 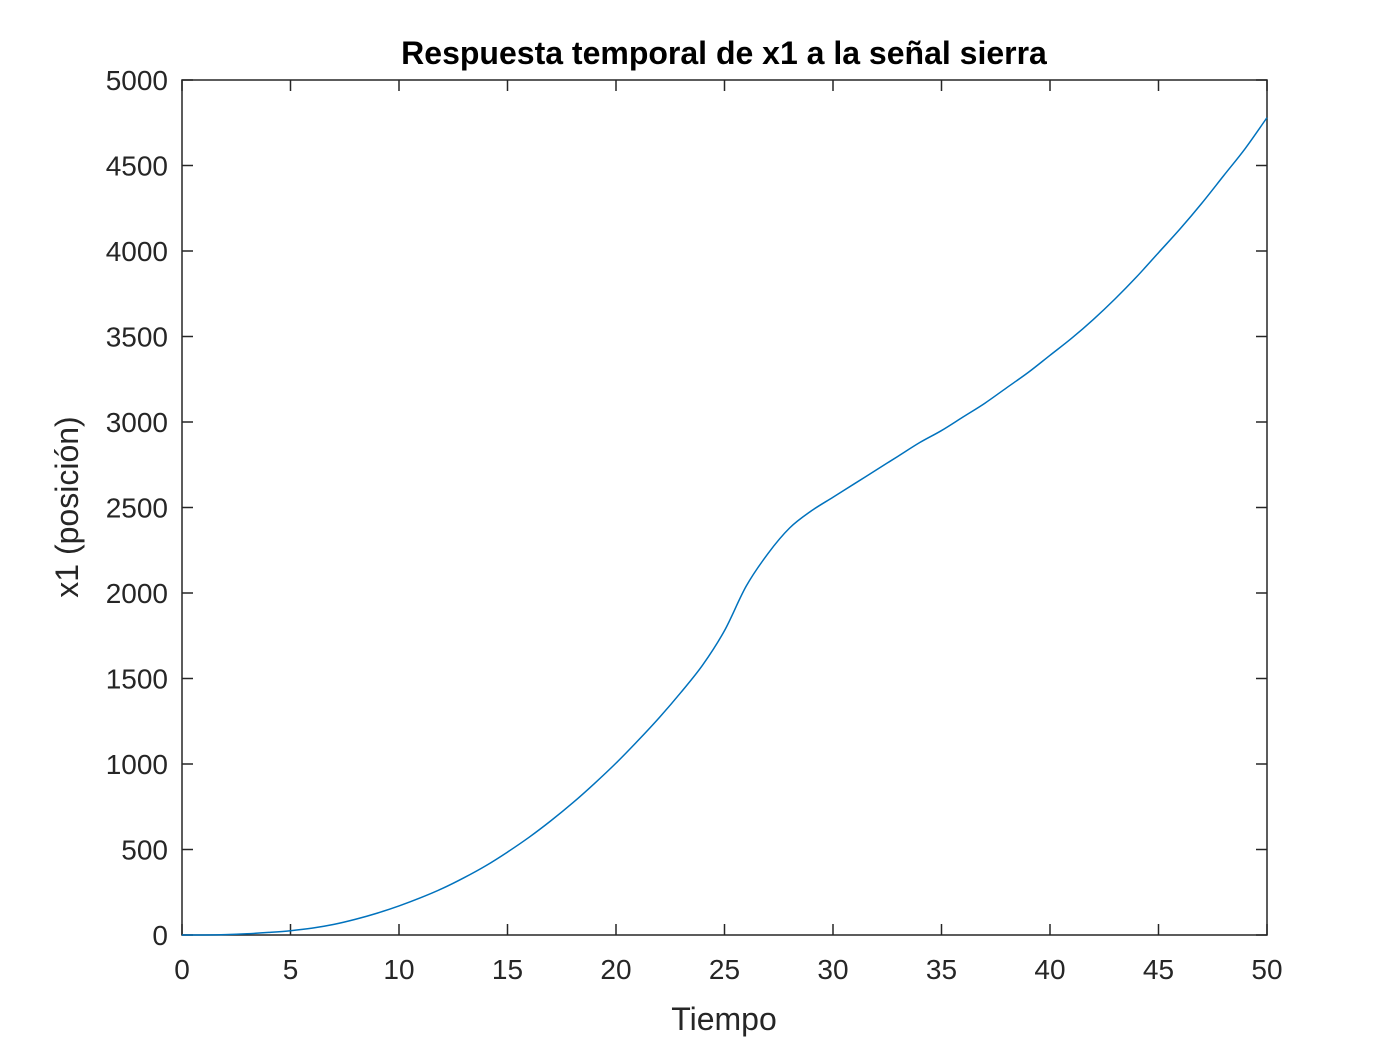 I want to click on x-tick-label: 45, so click(x=1158, y=969).